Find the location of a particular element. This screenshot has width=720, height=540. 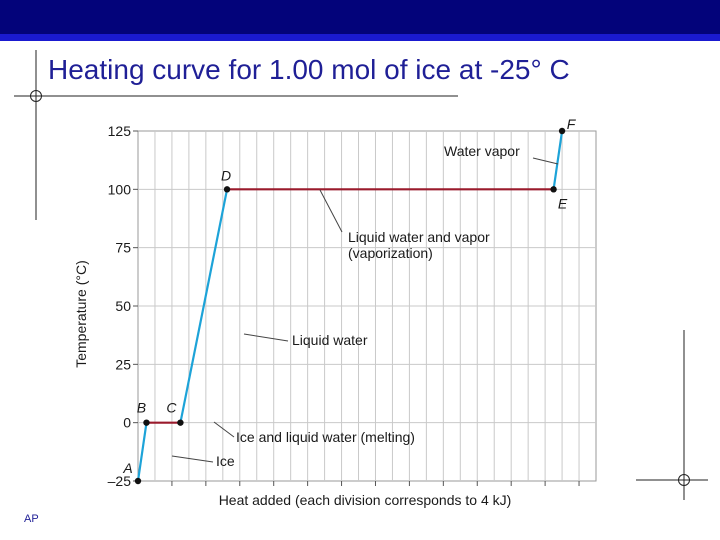

data-point-b is located at coordinates (146, 422).